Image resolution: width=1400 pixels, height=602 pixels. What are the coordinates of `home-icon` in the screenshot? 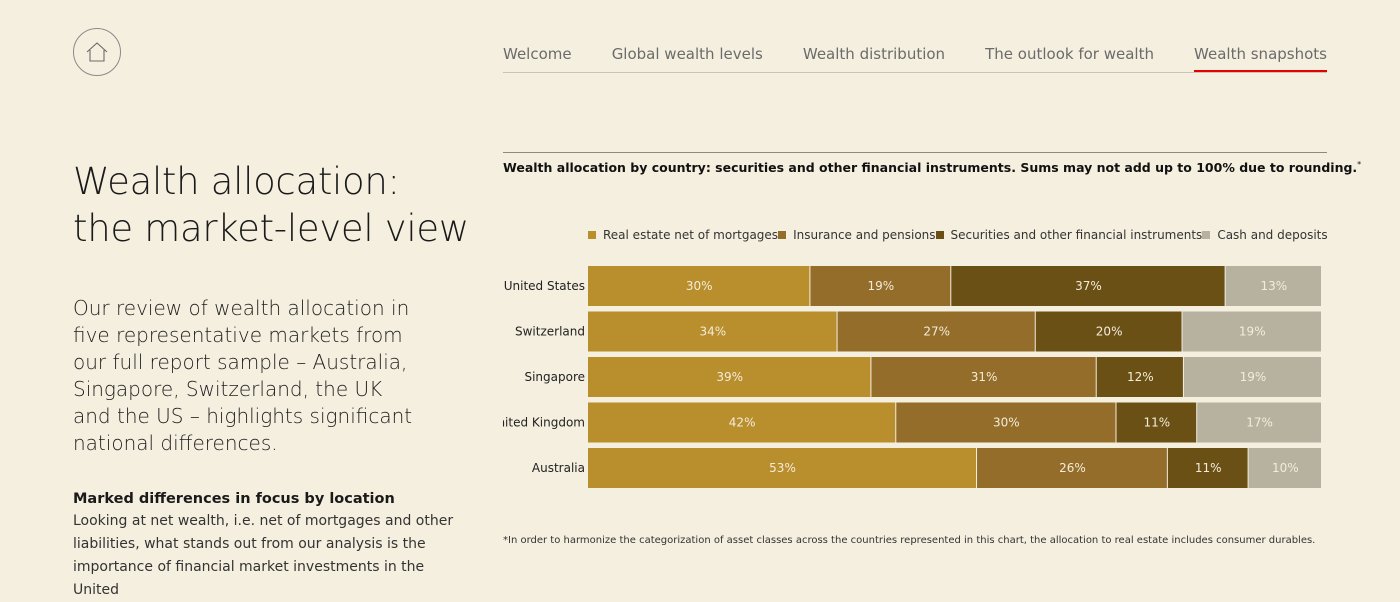 It's located at (97, 52).